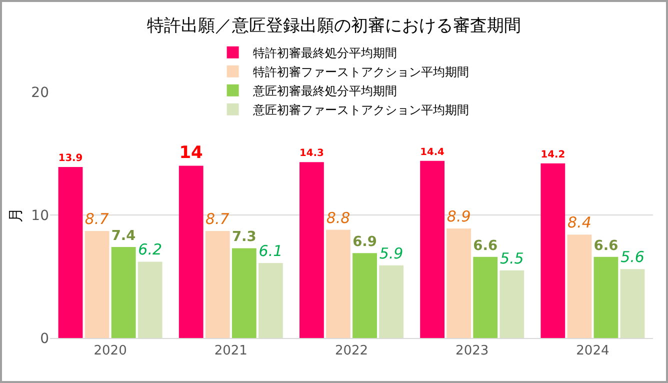  I want to click on data-label: 8.8, so click(338, 217).